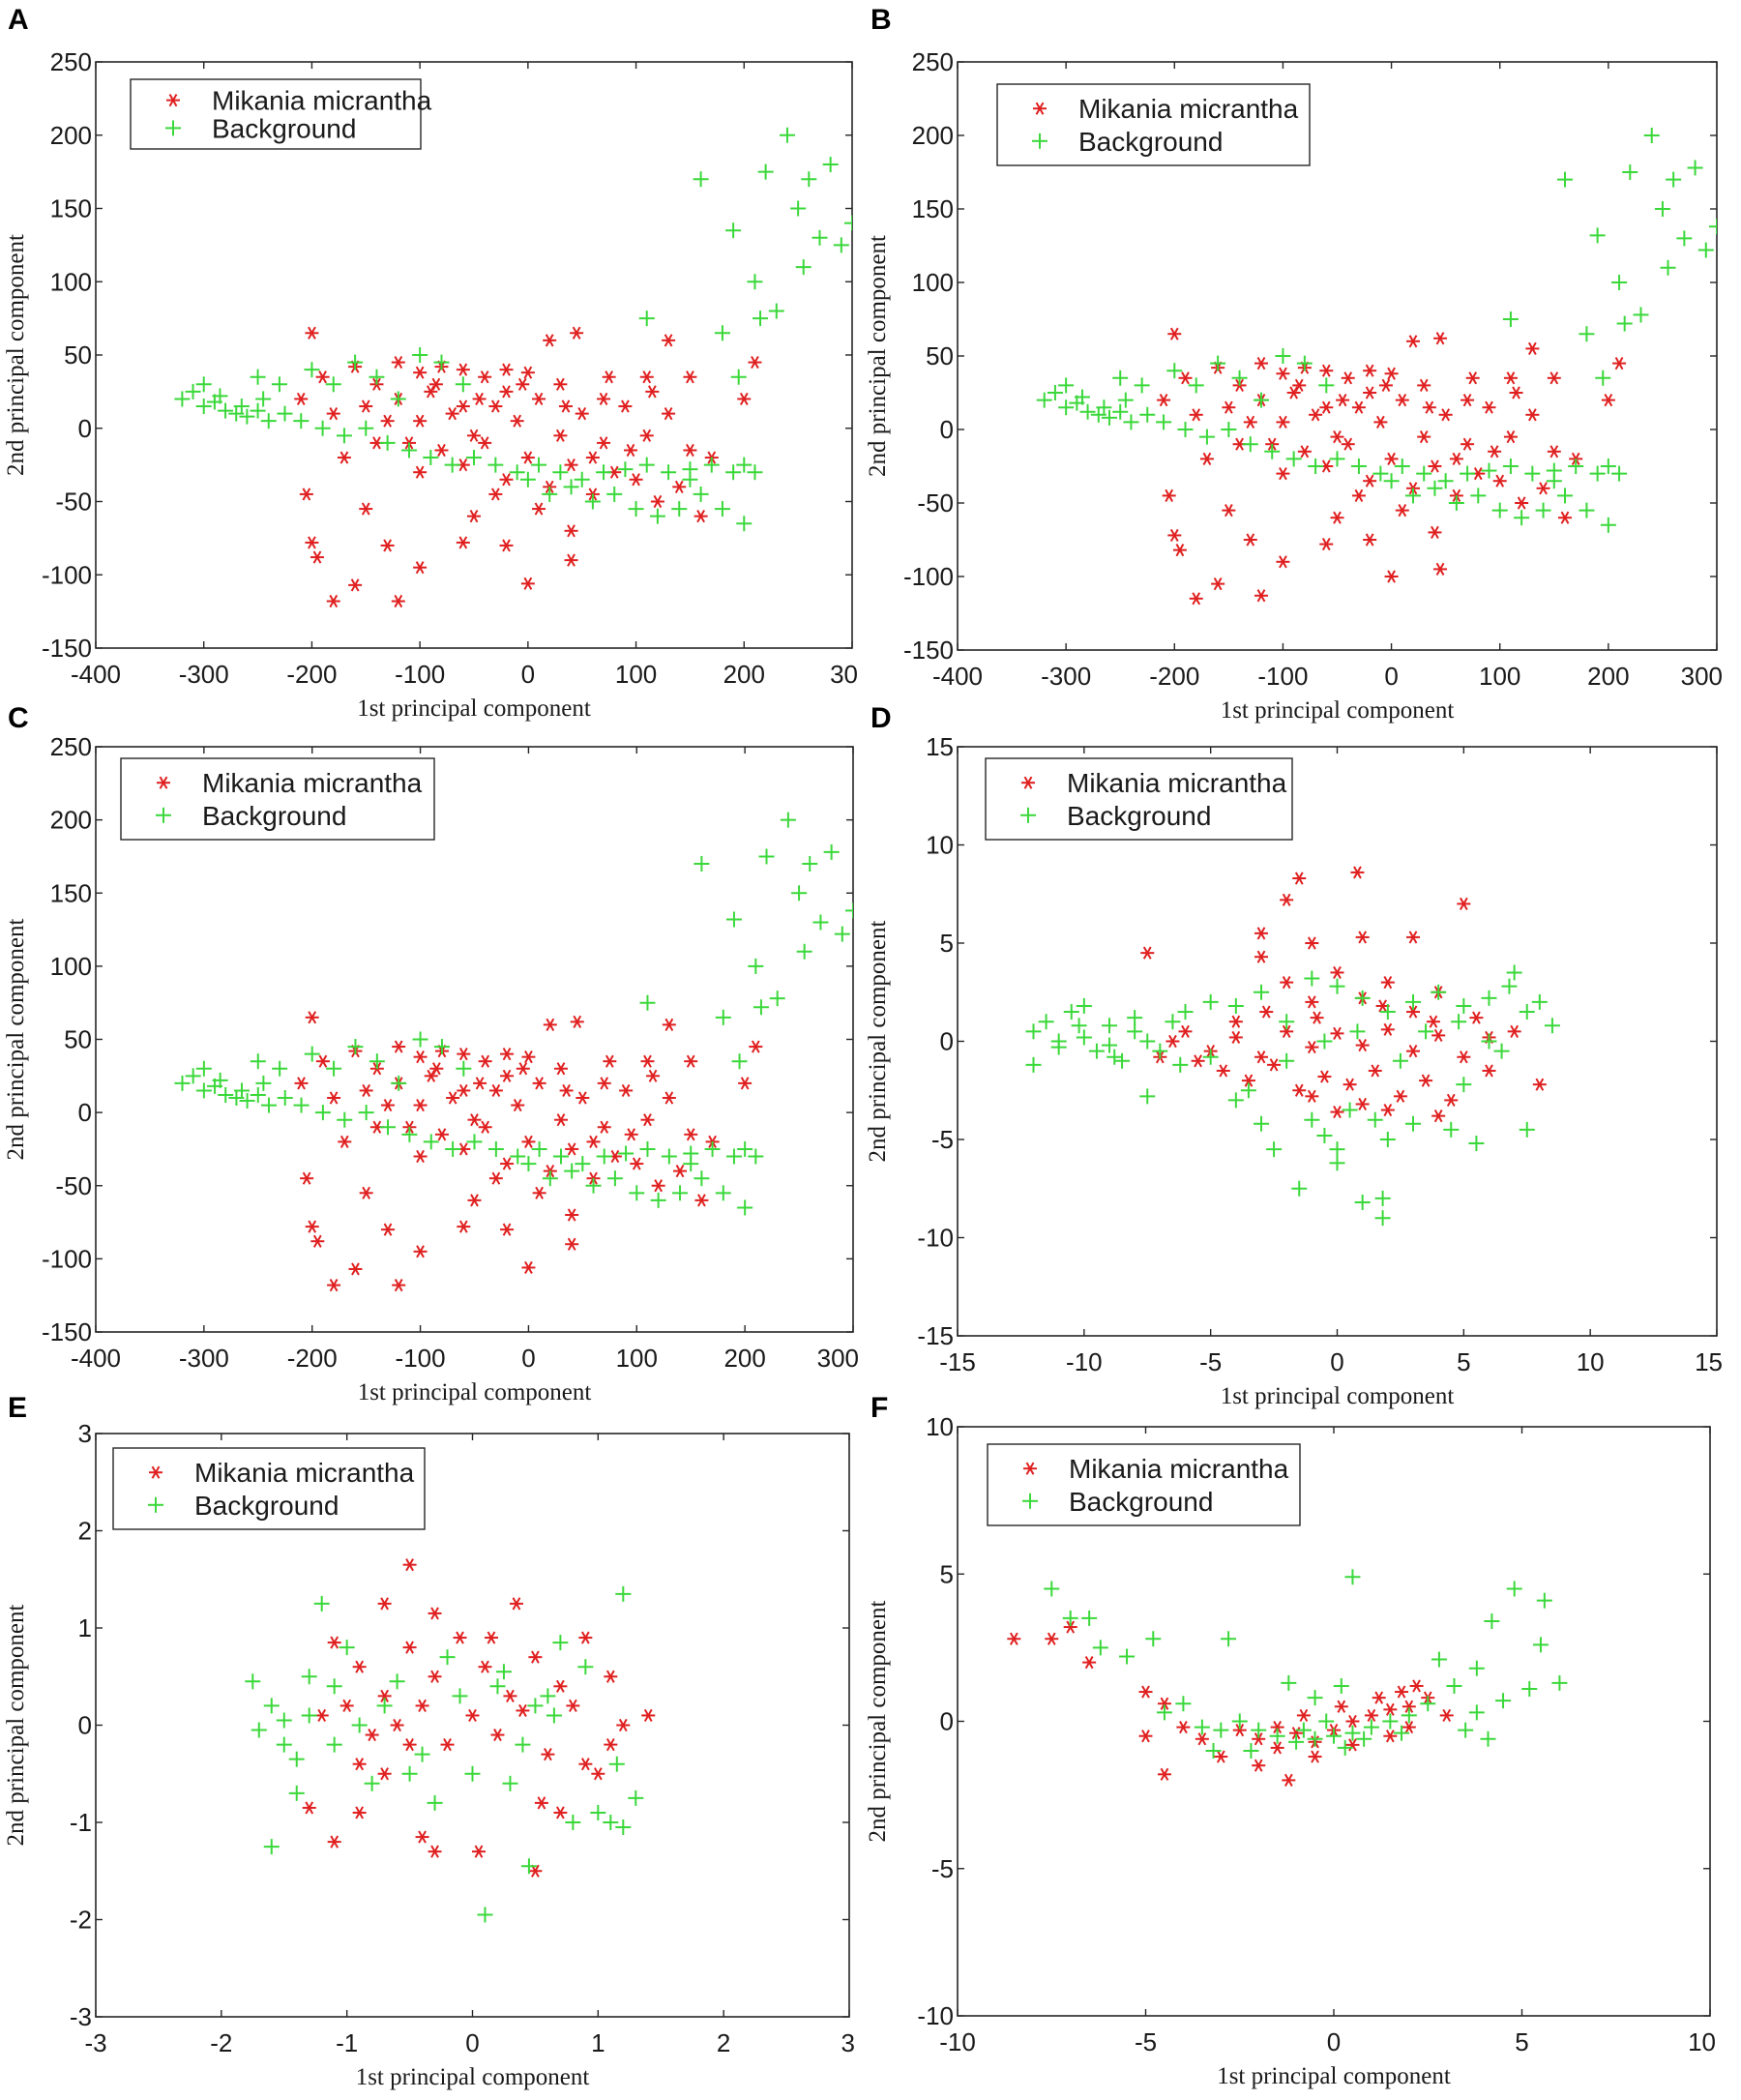  I want to click on panel-letter: F, so click(879, 1408).